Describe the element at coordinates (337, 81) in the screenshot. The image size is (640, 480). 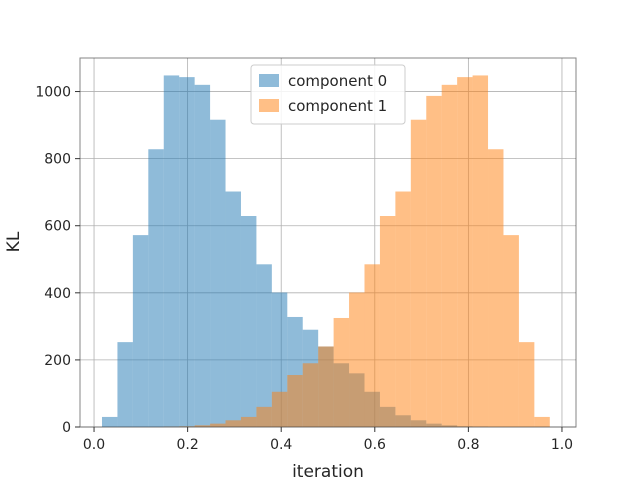
I see `legend-label-0: component 0` at that location.